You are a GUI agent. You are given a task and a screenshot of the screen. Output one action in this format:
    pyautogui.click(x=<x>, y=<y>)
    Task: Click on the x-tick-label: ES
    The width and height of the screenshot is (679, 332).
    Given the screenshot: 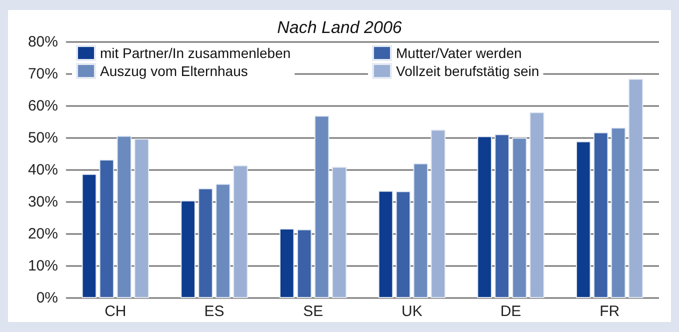 What is the action you would take?
    pyautogui.click(x=214, y=311)
    